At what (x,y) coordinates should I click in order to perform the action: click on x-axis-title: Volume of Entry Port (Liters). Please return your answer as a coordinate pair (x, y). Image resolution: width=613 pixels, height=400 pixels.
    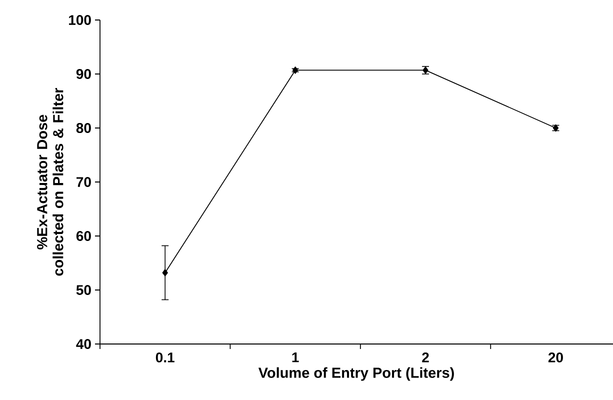
    Looking at the image, I should click on (356, 374).